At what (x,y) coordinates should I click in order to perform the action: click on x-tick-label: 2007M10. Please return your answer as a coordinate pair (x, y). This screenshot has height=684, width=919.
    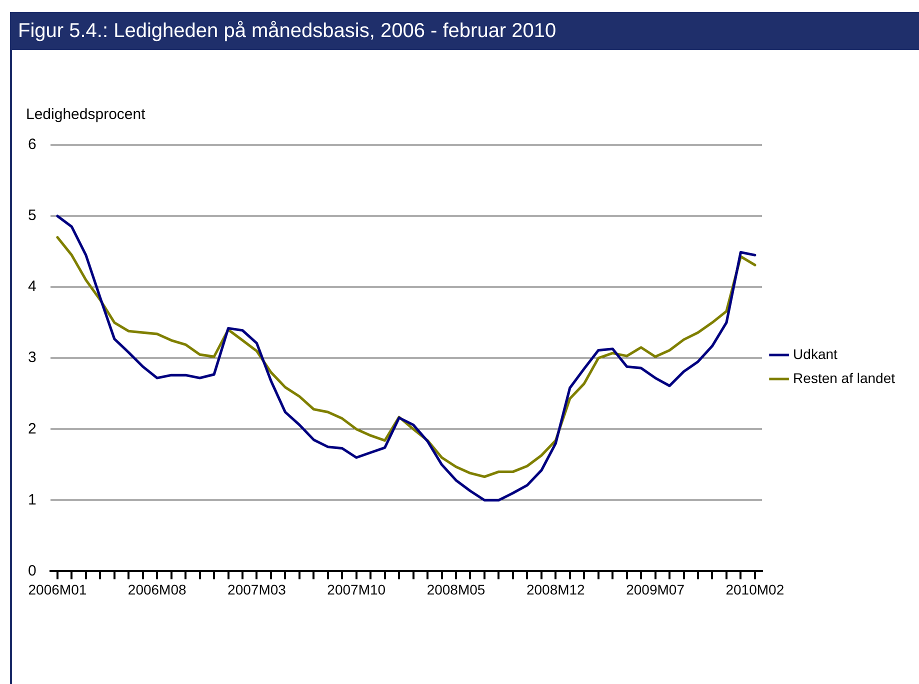
    Looking at the image, I should click on (356, 589).